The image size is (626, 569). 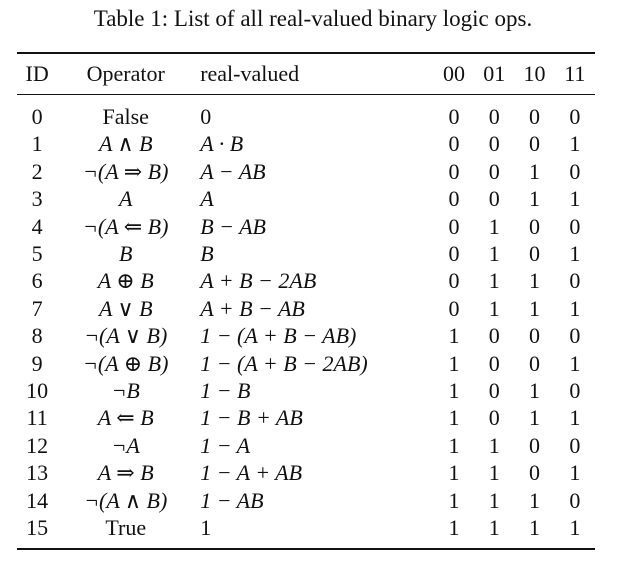 I want to click on cell-id: 10, so click(x=37, y=391).